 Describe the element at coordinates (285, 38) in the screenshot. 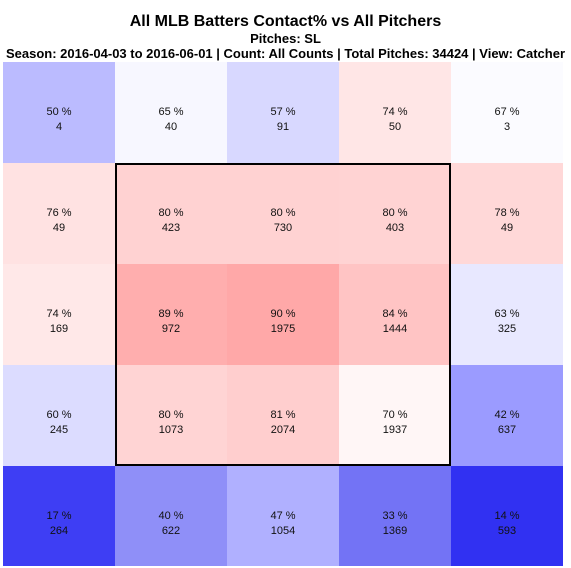

I see `chart-subtitle: Pitches: SL` at that location.